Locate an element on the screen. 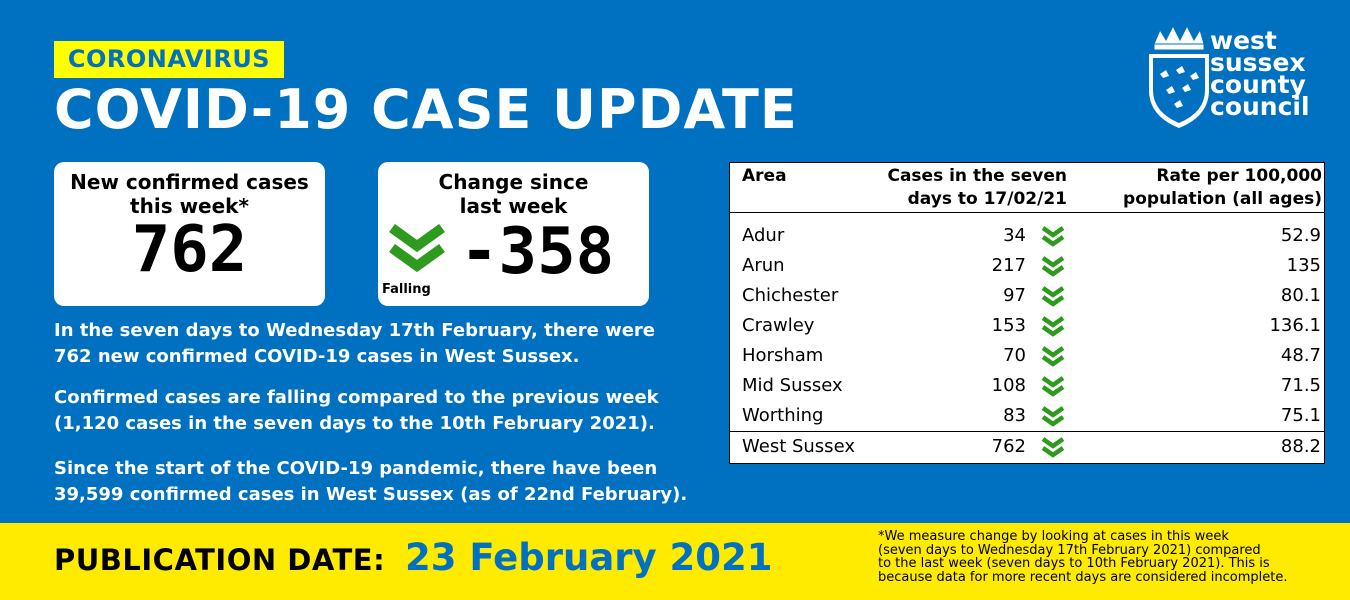  table-total-row: West Sussex 762 88.2 is located at coordinates (1027, 446).